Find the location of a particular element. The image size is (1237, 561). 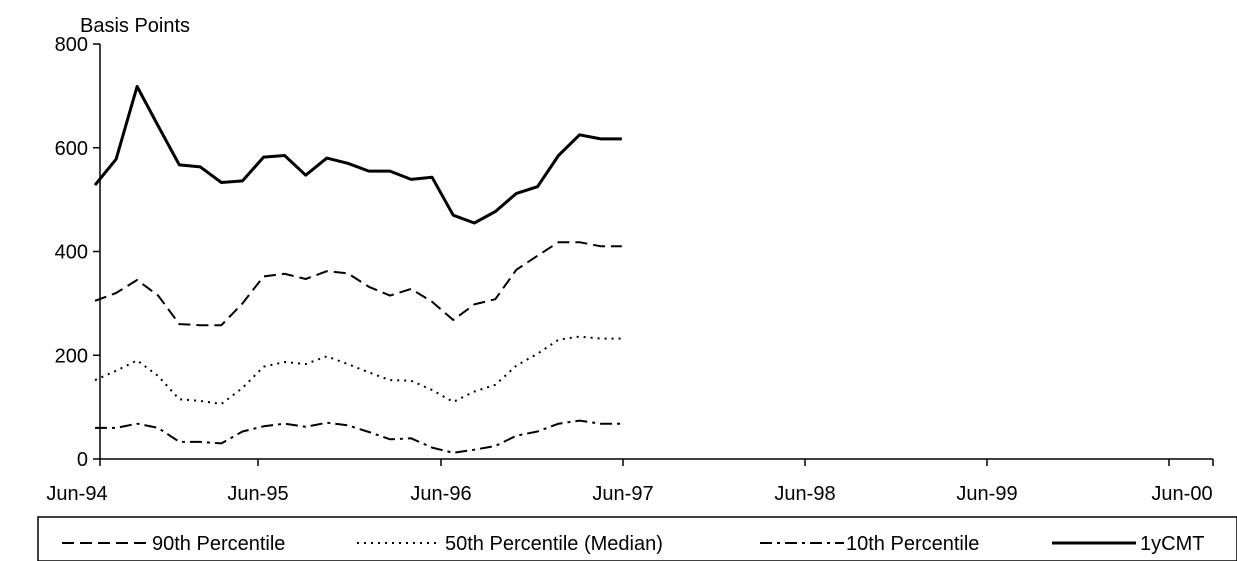

x-tick-label: Jun-99 is located at coordinates (986, 494).